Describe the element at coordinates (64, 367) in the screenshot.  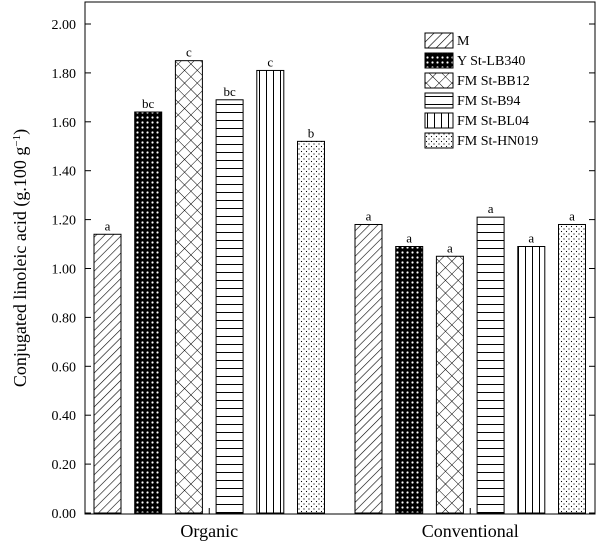
I see `y-tick-label: 0.60` at that location.